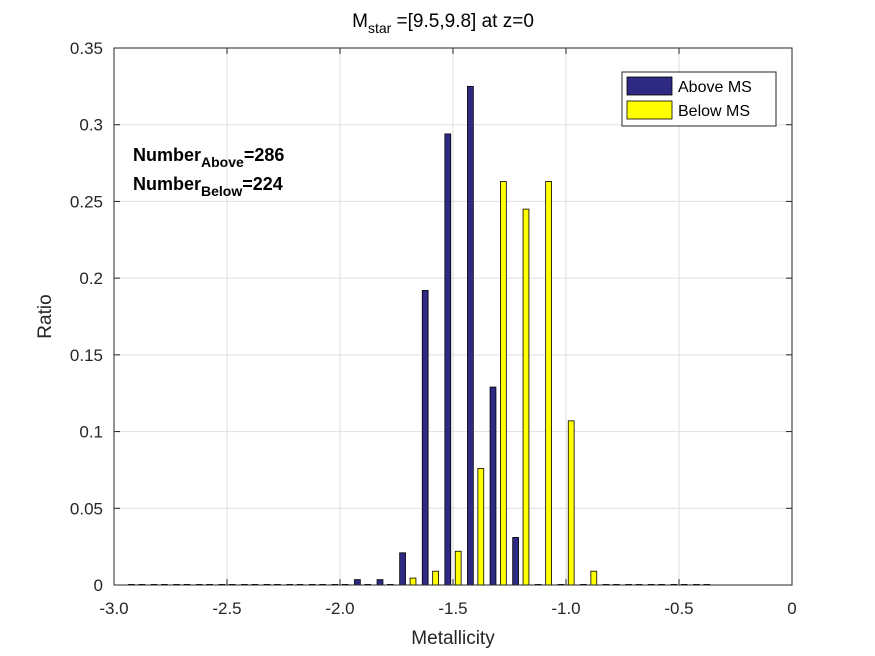 Image resolution: width=875 pixels, height=656 pixels. What do you see at coordinates (221, 191) in the screenshot?
I see `annotation-subscript: Below` at bounding box center [221, 191].